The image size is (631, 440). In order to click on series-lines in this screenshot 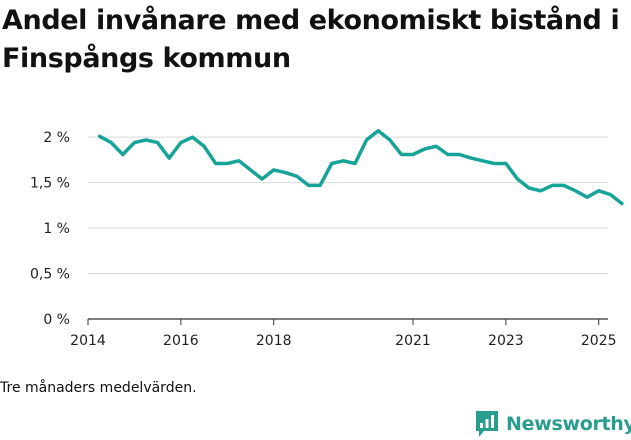, I will do `click(360, 167)`.